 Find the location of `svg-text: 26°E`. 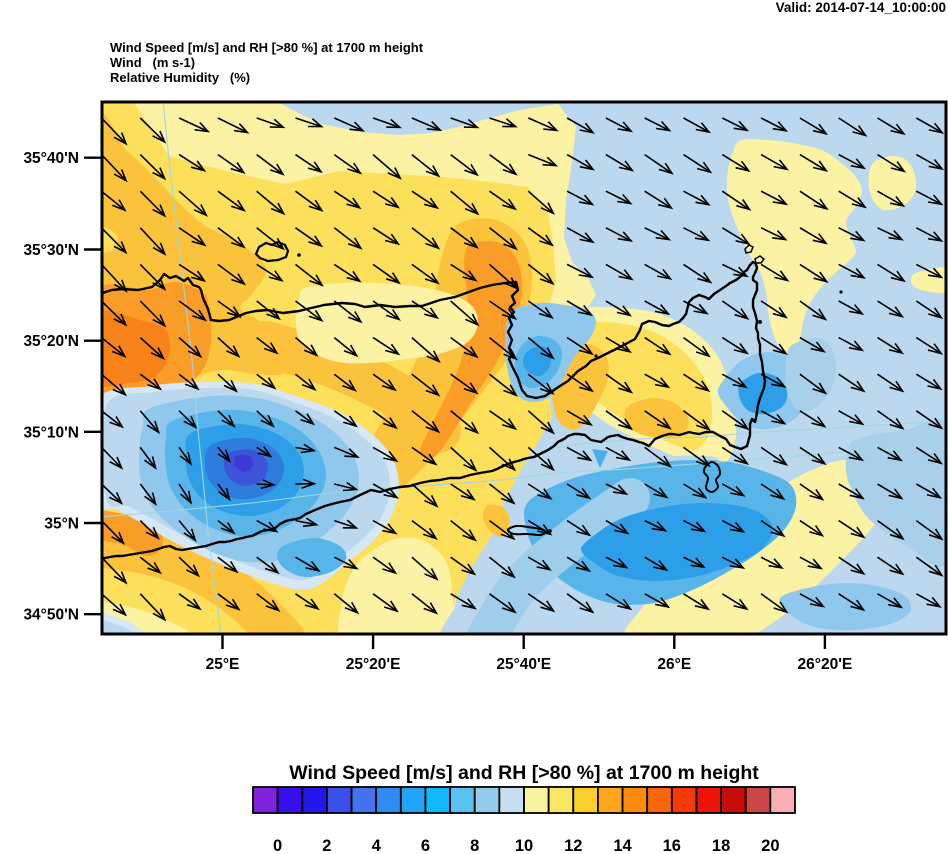

svg-text: 26°E is located at coordinates (674, 664).